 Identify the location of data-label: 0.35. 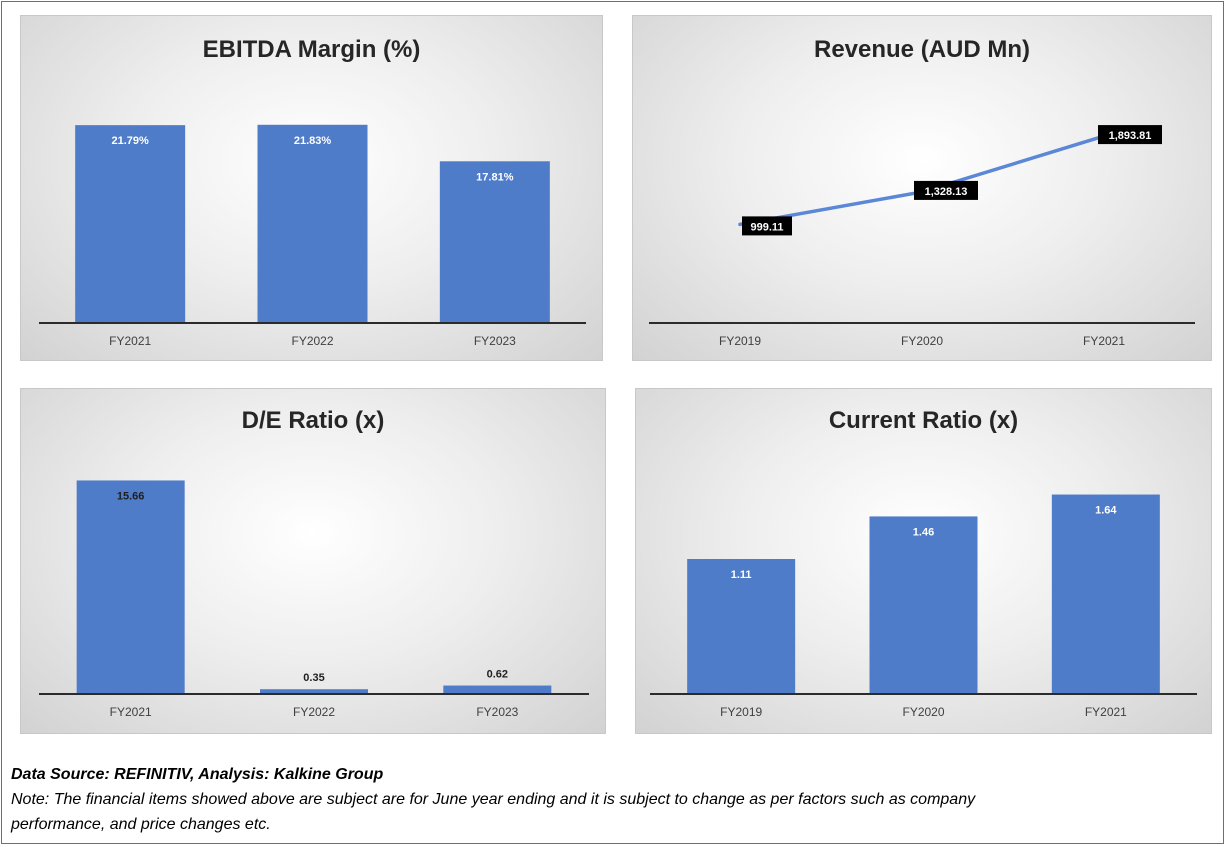
(313, 678).